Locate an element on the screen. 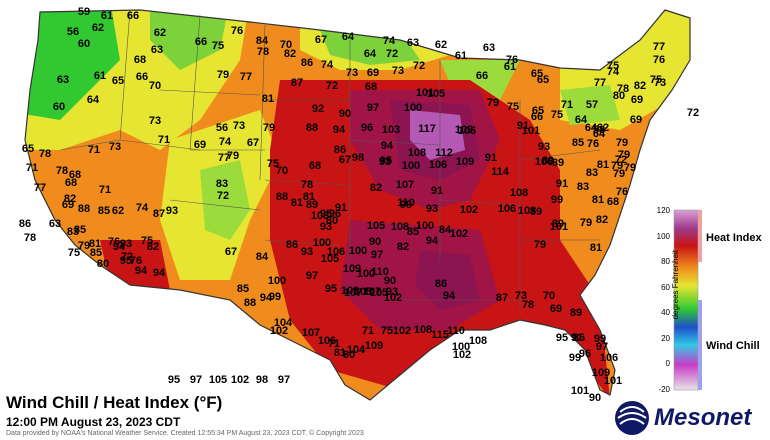 This screenshot has height=440, width=770. station-reading: 60 is located at coordinates (59, 107).